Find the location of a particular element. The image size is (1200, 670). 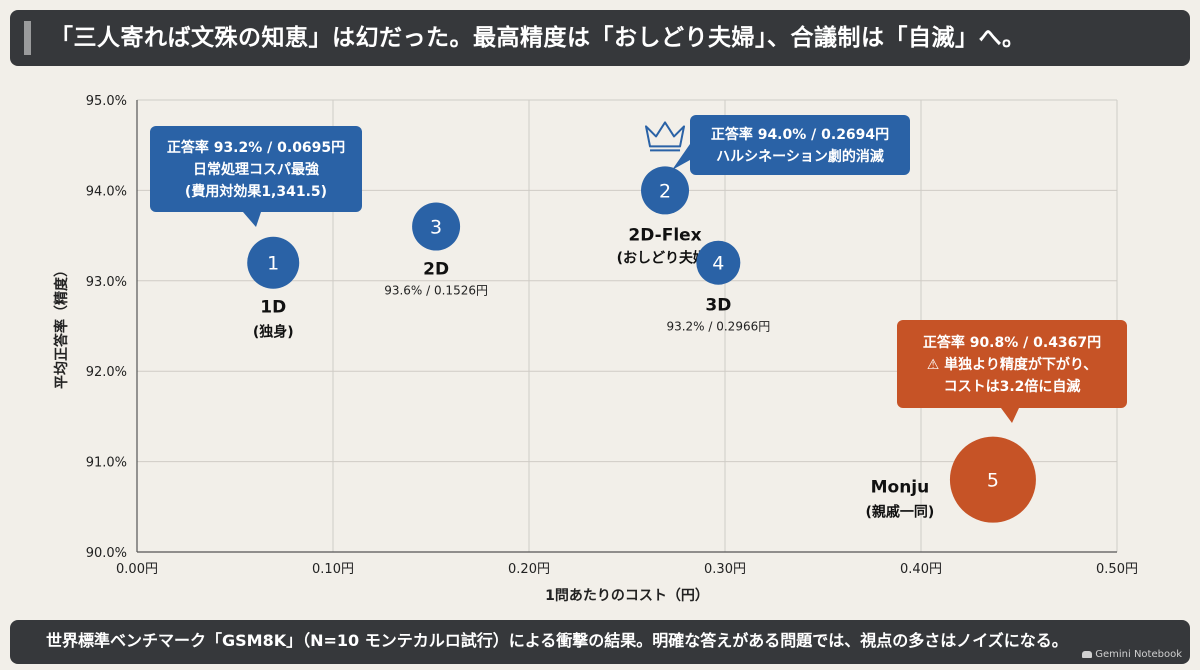

point-value-label: 93.6% / 0.1526円 is located at coordinates (436, 291).